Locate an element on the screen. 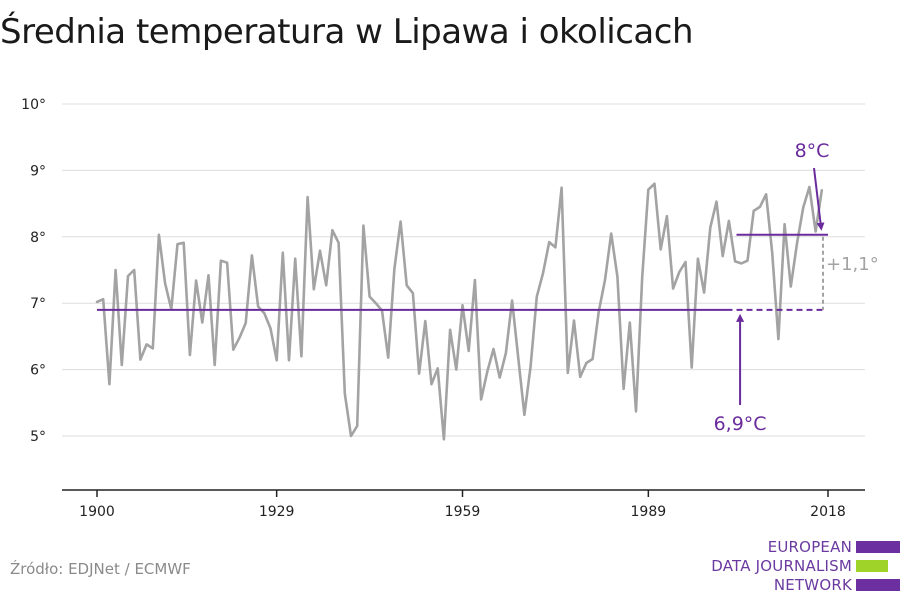 This screenshot has width=900, height=600. x-axis: 1900 1929 1959 1989 2018 is located at coordinates (463, 504).